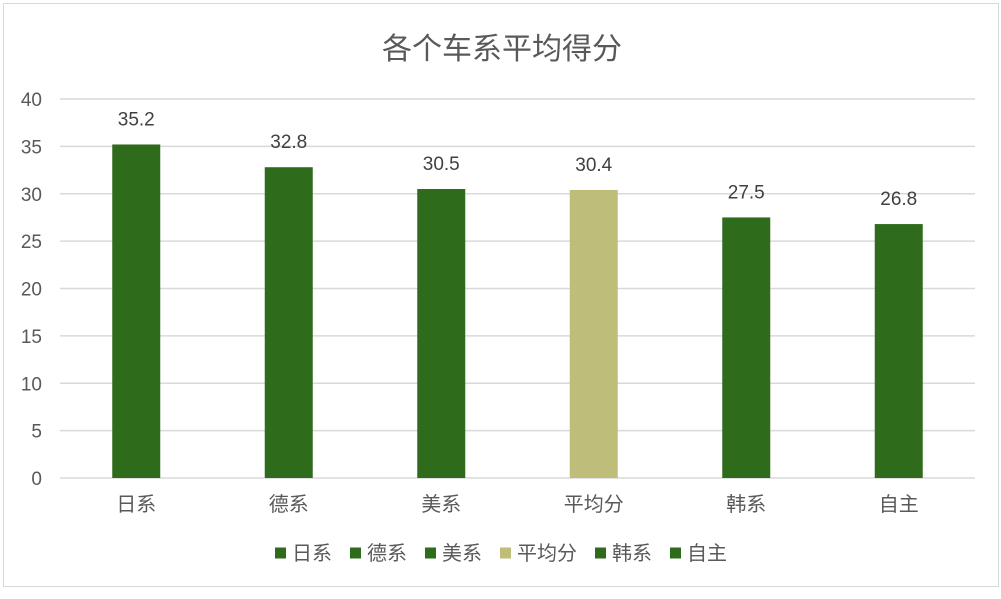 The height and width of the screenshot is (599, 1001). What do you see at coordinates (31, 147) in the screenshot?
I see `y-tick-label: 35` at bounding box center [31, 147].